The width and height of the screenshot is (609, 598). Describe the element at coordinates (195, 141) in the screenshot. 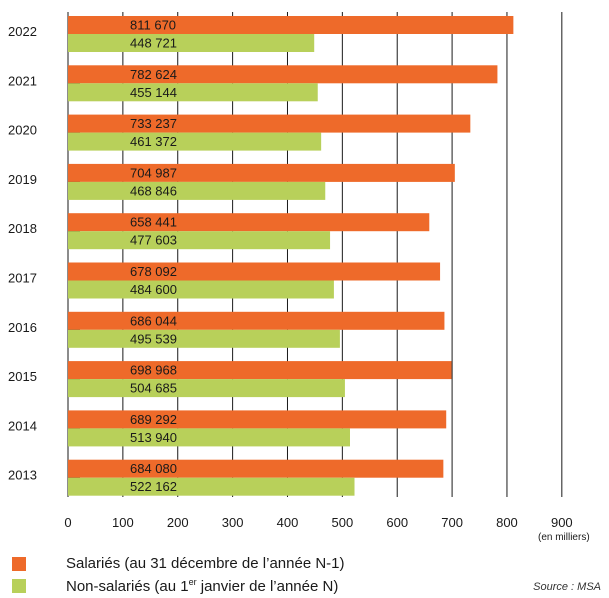

I see `bar-non-salaries-2020` at that location.